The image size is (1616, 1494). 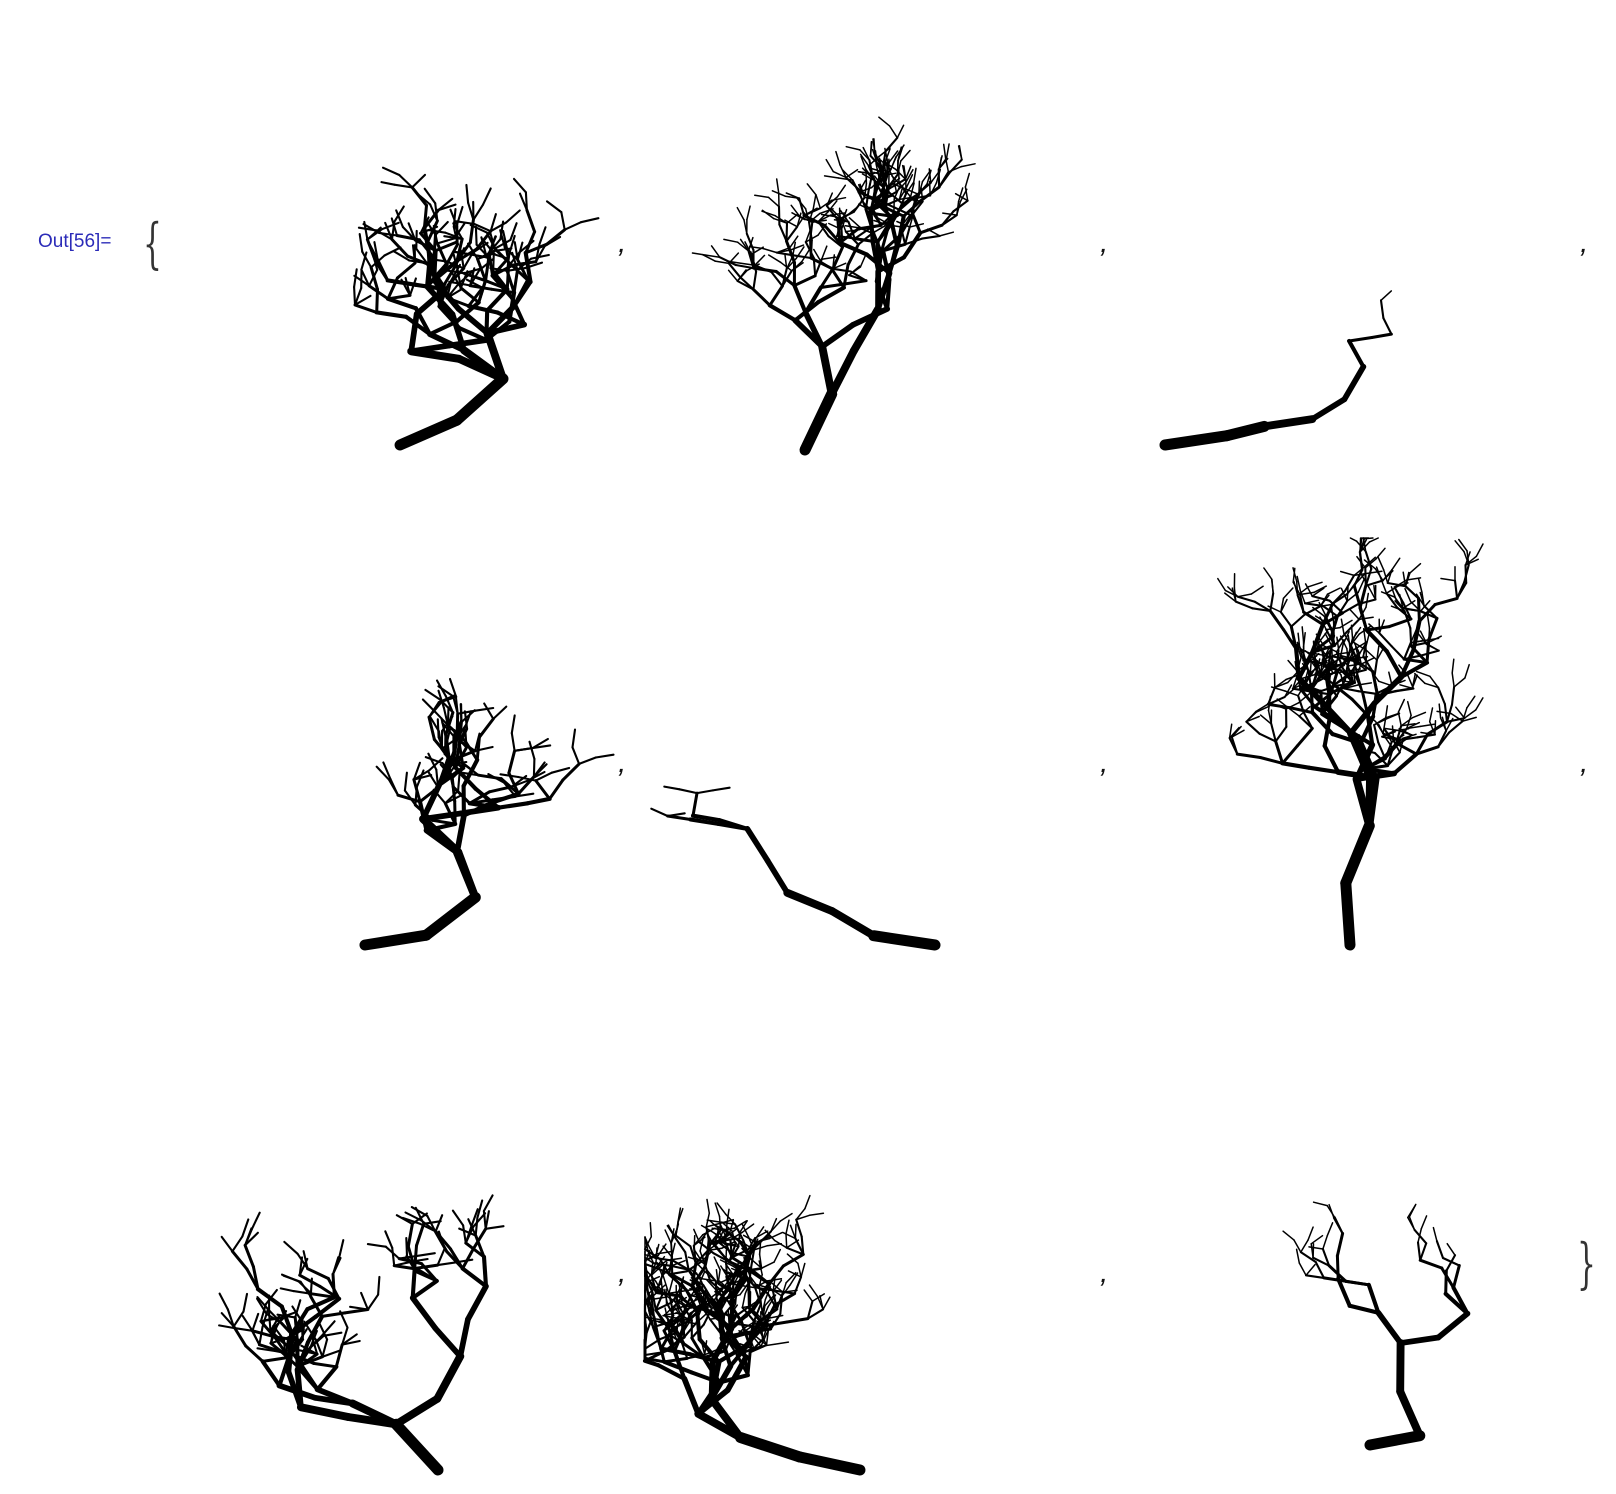 I want to click on close-brace: }, so click(x=1586, y=1263).